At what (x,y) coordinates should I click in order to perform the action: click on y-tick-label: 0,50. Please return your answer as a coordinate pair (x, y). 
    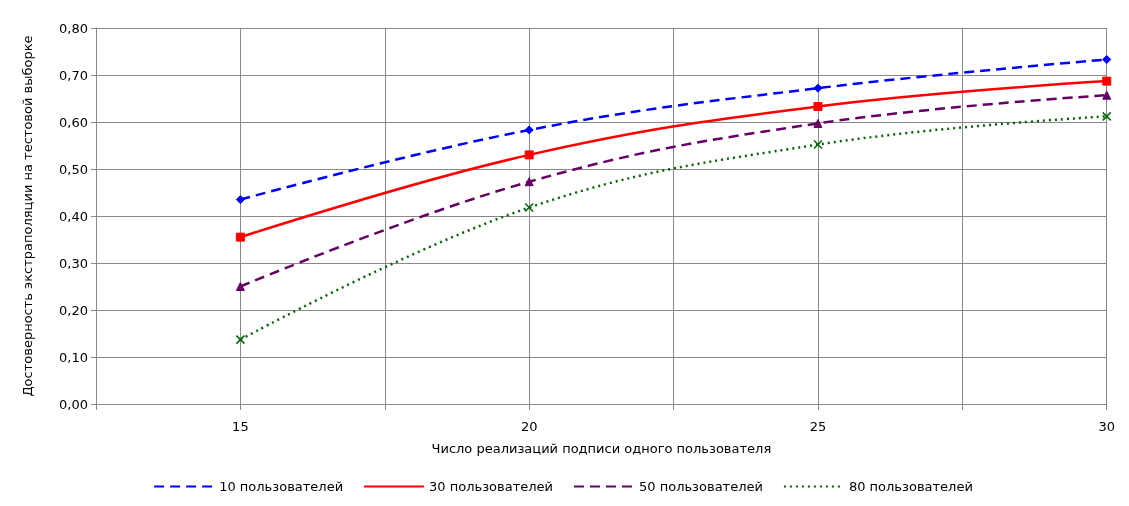
    Looking at the image, I should click on (73, 169).